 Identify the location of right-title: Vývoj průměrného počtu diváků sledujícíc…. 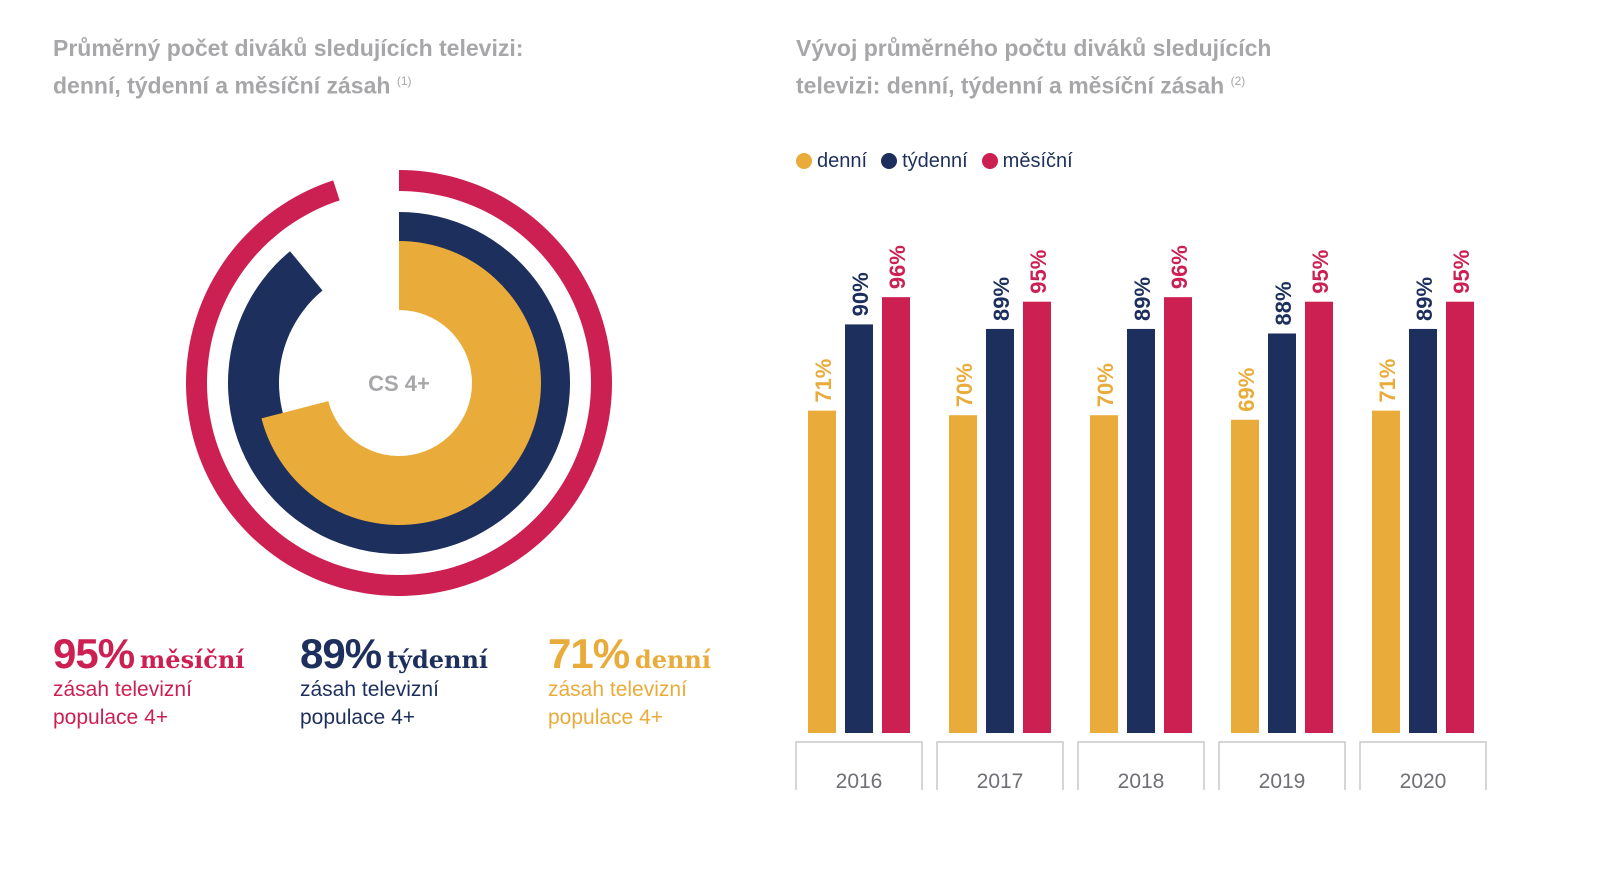
(1034, 67).